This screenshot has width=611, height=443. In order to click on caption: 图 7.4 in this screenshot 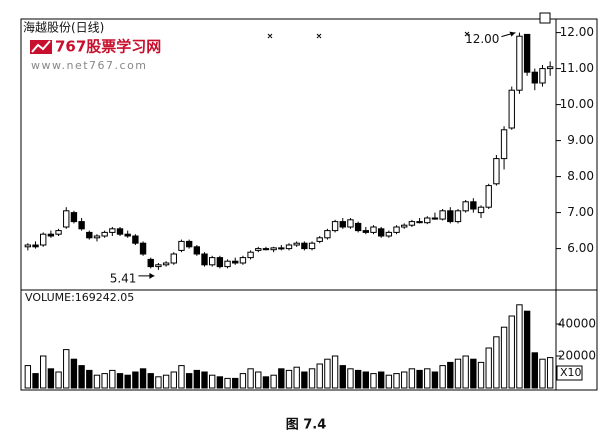, I will do `click(306, 425)`.